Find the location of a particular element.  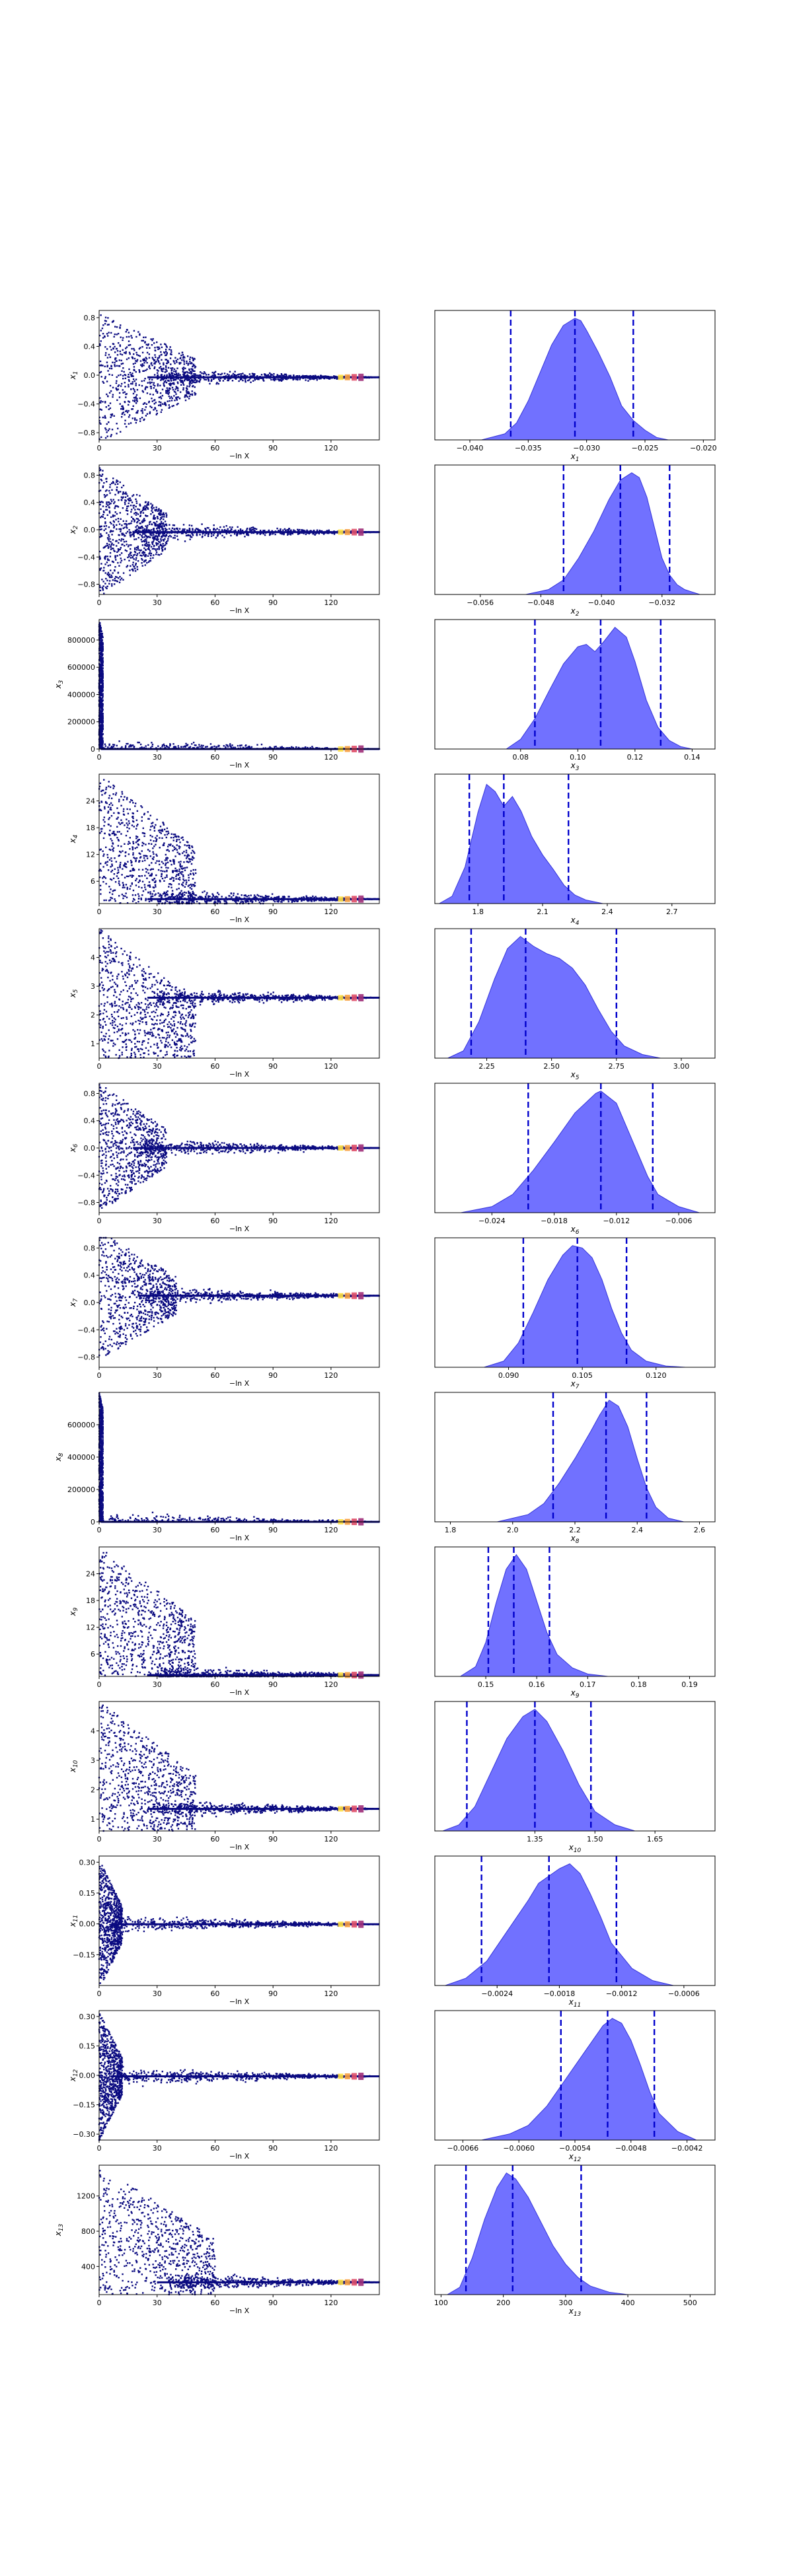

y-tick-label: 600000 is located at coordinates (81, 1425).